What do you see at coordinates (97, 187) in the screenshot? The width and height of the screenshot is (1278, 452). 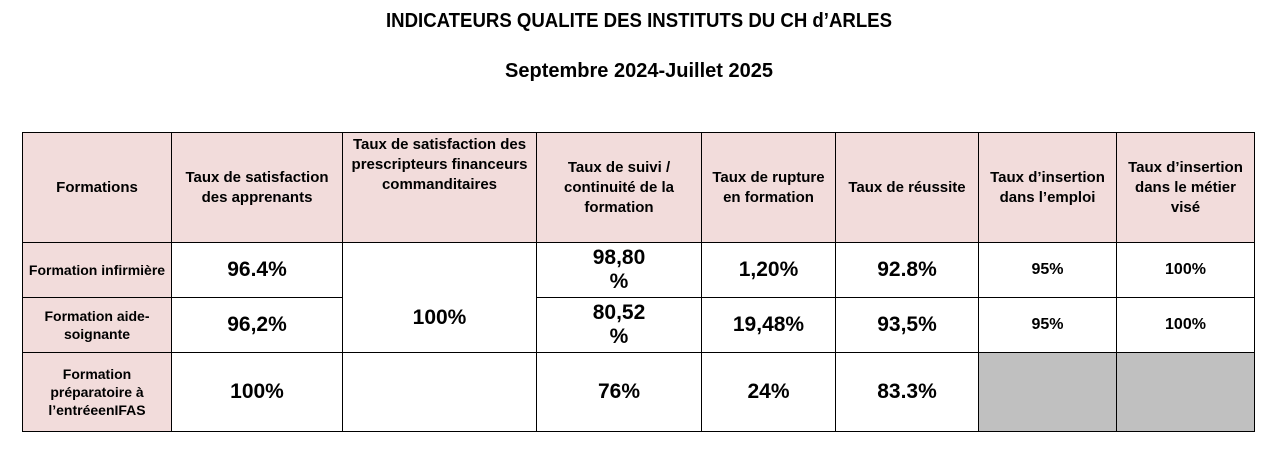 I see `header-formations: Formations` at bounding box center [97, 187].